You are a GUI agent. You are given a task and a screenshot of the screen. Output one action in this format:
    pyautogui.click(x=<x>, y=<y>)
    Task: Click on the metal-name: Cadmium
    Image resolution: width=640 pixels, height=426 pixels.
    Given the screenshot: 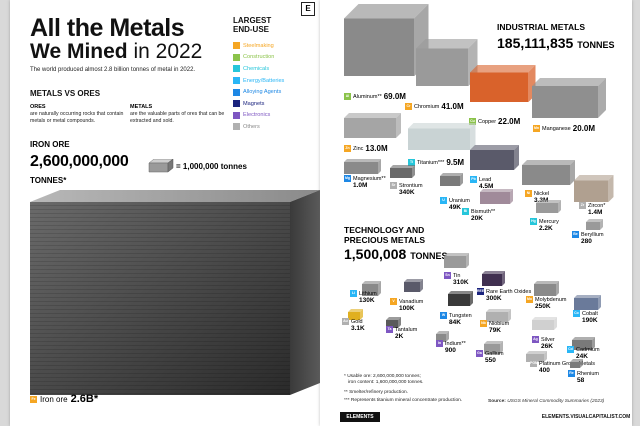 What is the action you would take?
    pyautogui.click(x=588, y=349)
    